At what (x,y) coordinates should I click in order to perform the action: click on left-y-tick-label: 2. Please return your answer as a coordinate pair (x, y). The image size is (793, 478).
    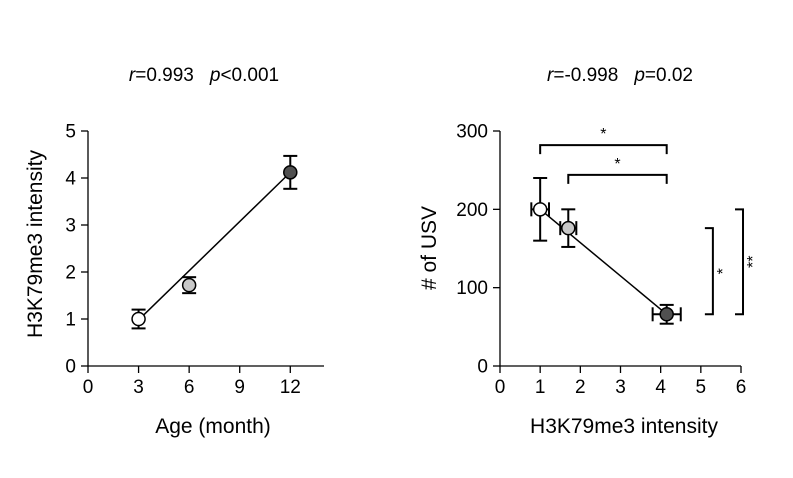
    Looking at the image, I should click on (70, 273).